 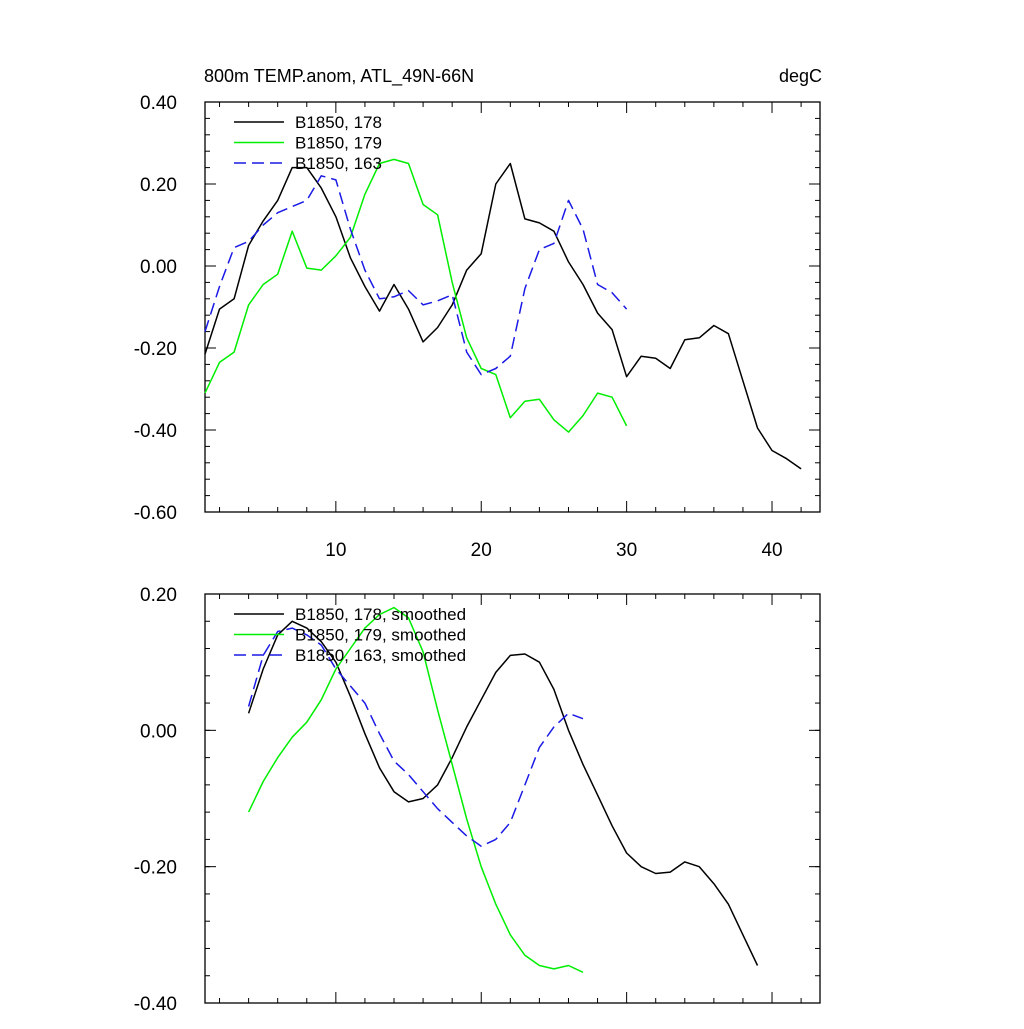 I want to click on x-tick-label: 30, so click(x=626, y=550).